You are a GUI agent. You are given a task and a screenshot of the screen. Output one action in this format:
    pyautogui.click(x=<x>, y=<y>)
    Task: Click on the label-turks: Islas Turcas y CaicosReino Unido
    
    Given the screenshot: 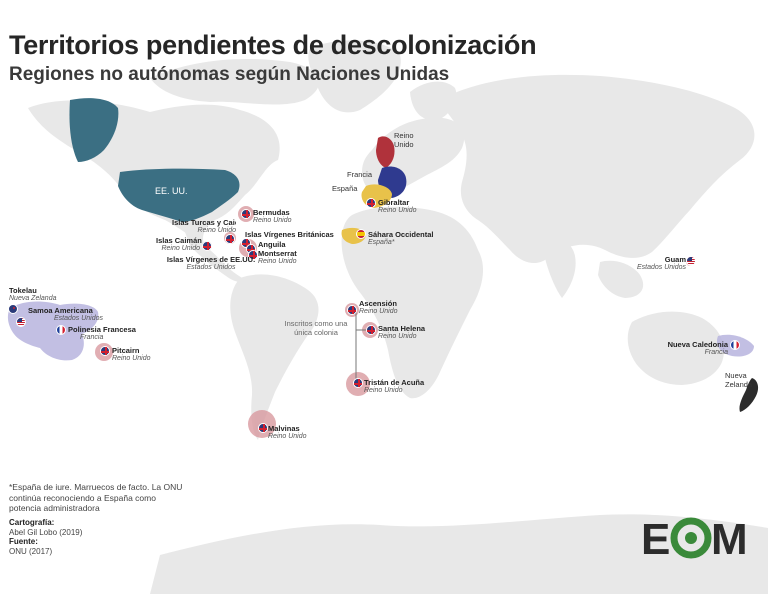 What is the action you would take?
    pyautogui.click(x=204, y=227)
    